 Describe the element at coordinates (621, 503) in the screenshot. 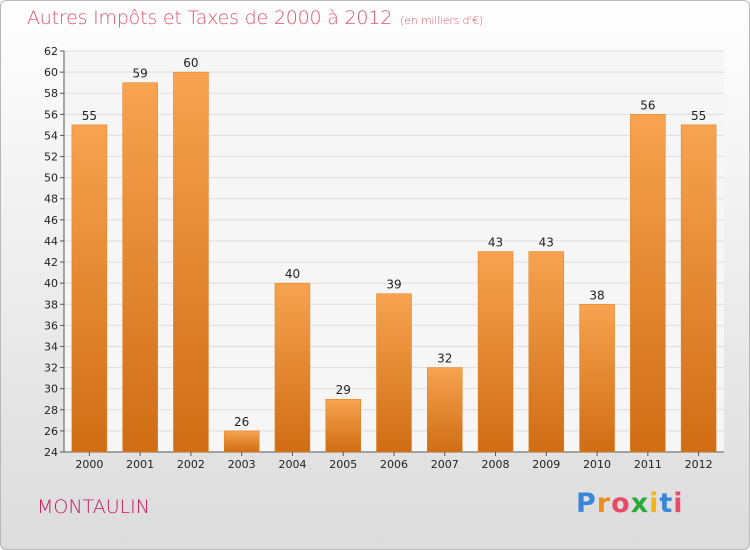

I see `logo-letter: o` at that location.